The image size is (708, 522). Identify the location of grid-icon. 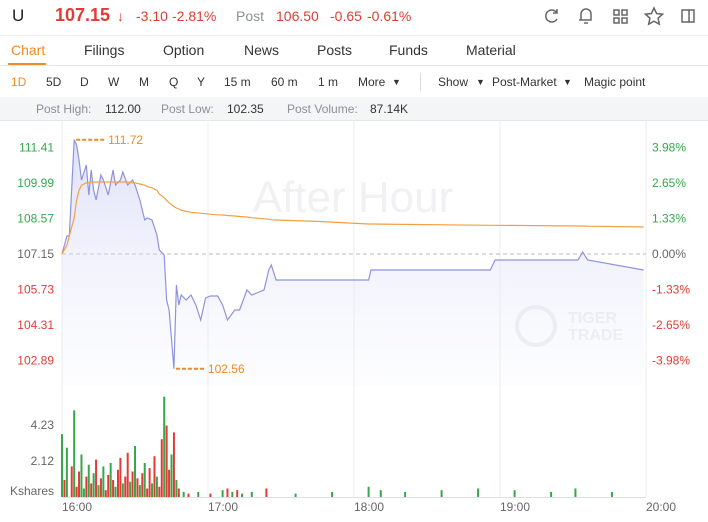
(620, 16).